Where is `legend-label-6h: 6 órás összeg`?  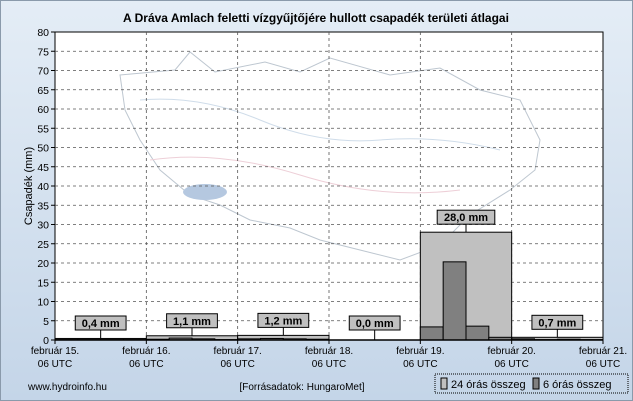
legend-label-6h: 6 órás összeg is located at coordinates (577, 385).